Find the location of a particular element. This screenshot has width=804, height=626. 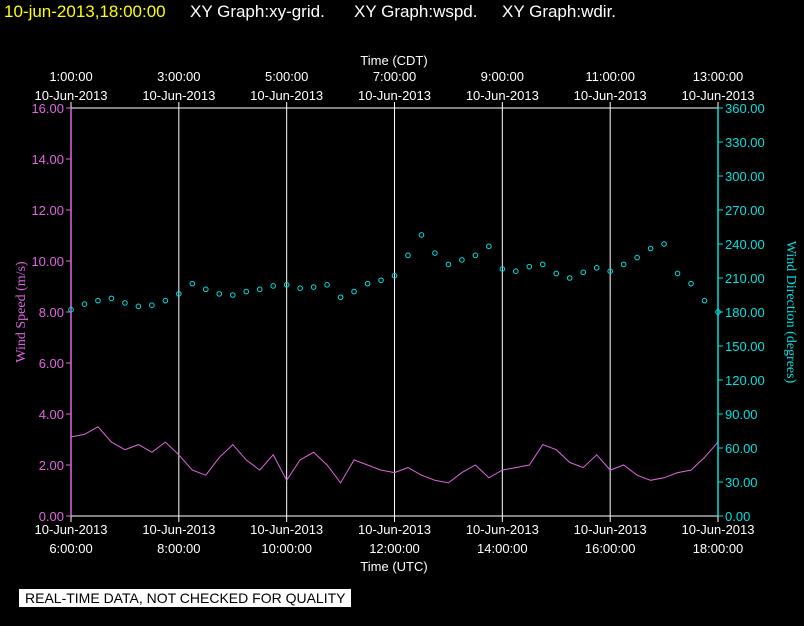

y-right-tick-label: 360.00 is located at coordinates (745, 108).